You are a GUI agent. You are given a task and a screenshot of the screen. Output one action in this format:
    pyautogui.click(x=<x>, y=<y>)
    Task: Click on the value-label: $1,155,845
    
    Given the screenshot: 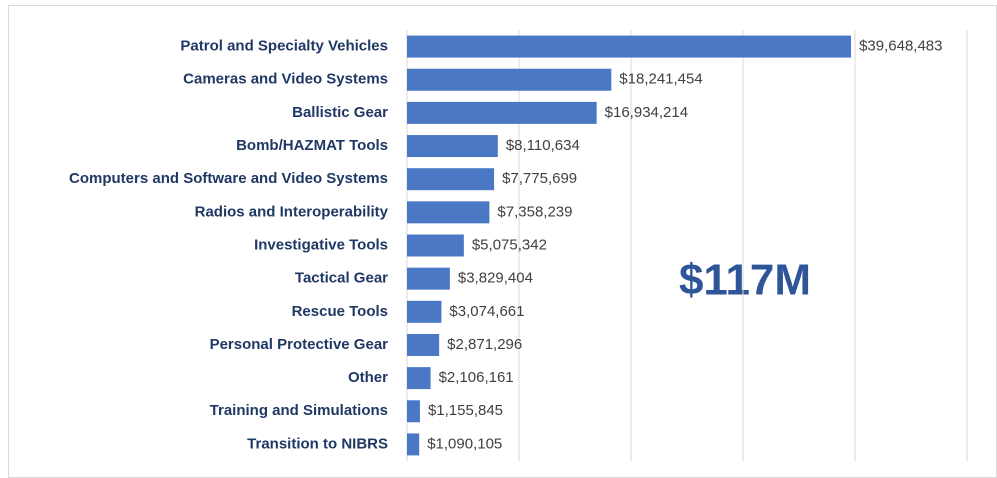 What is the action you would take?
    pyautogui.click(x=465, y=410)
    